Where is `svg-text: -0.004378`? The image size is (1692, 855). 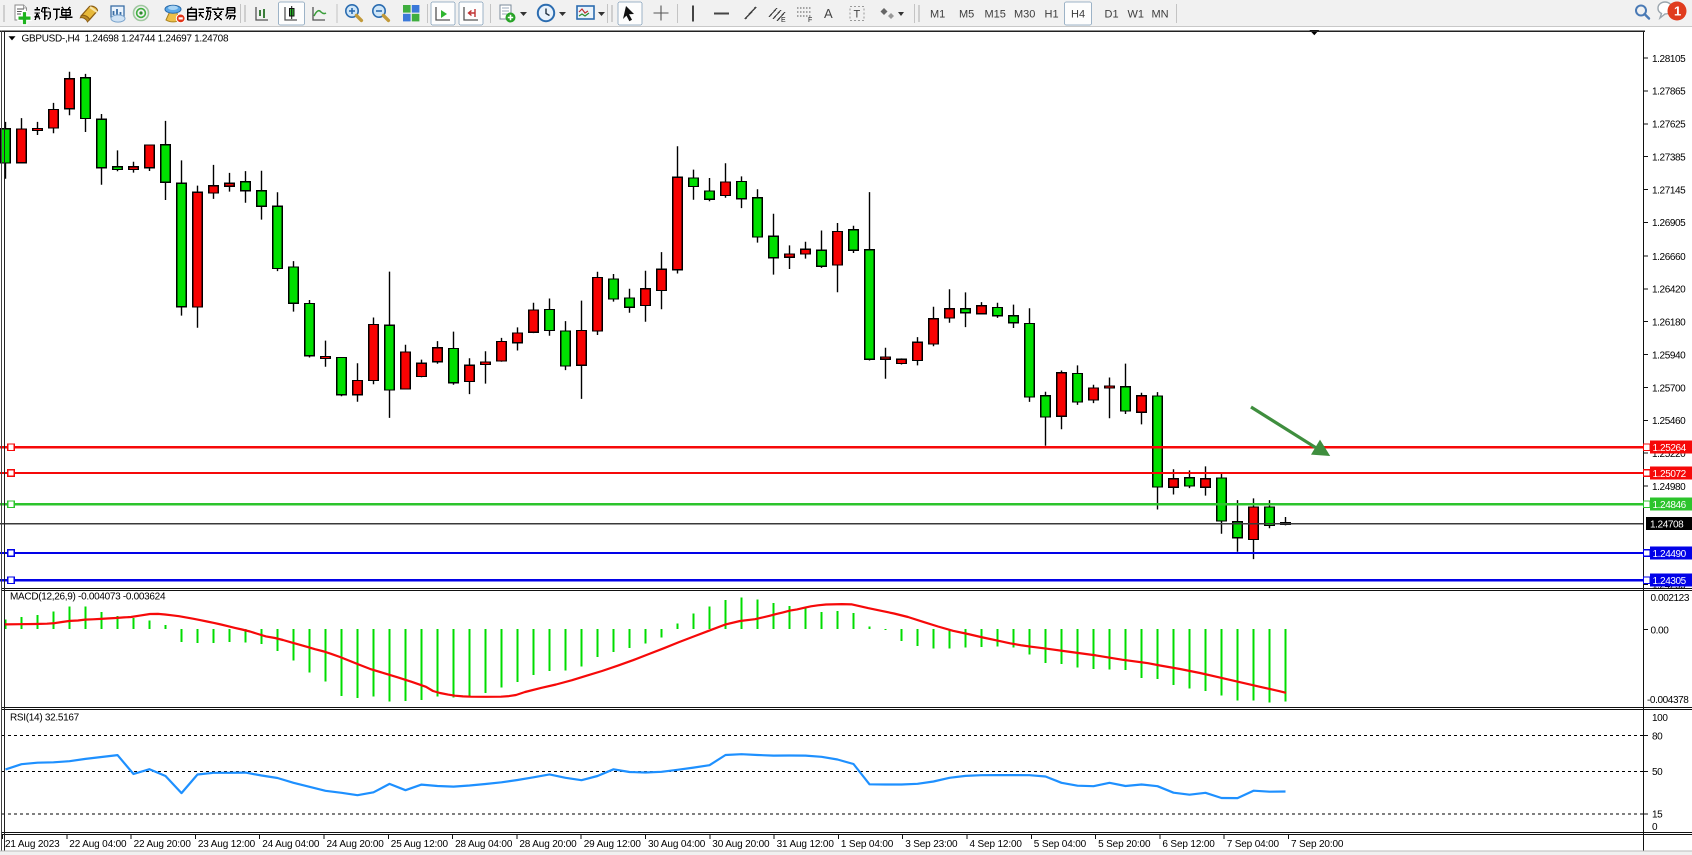
svg-text: -0.004378 is located at coordinates (1668, 700).